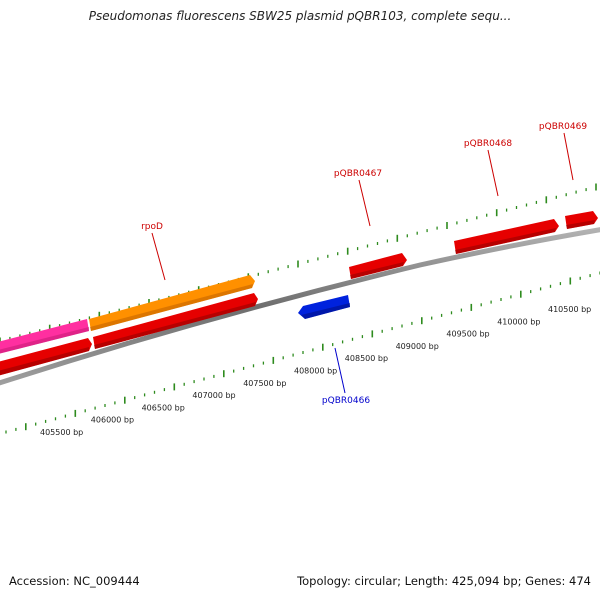  I want to click on gene-arrow-pqbr0469-shade, so click(580, 224).